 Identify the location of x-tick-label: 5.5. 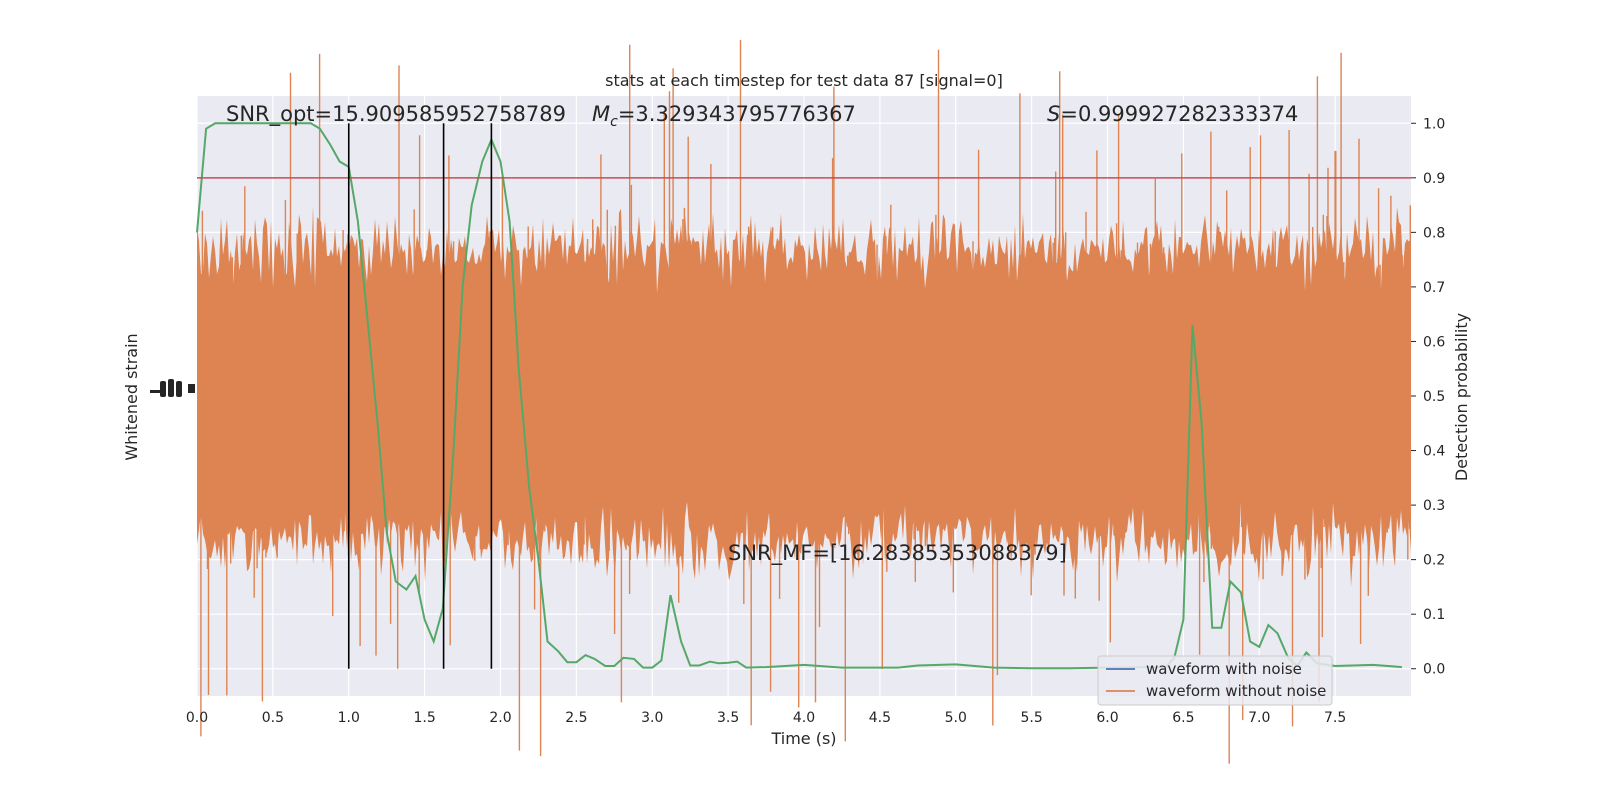
(1031, 718).